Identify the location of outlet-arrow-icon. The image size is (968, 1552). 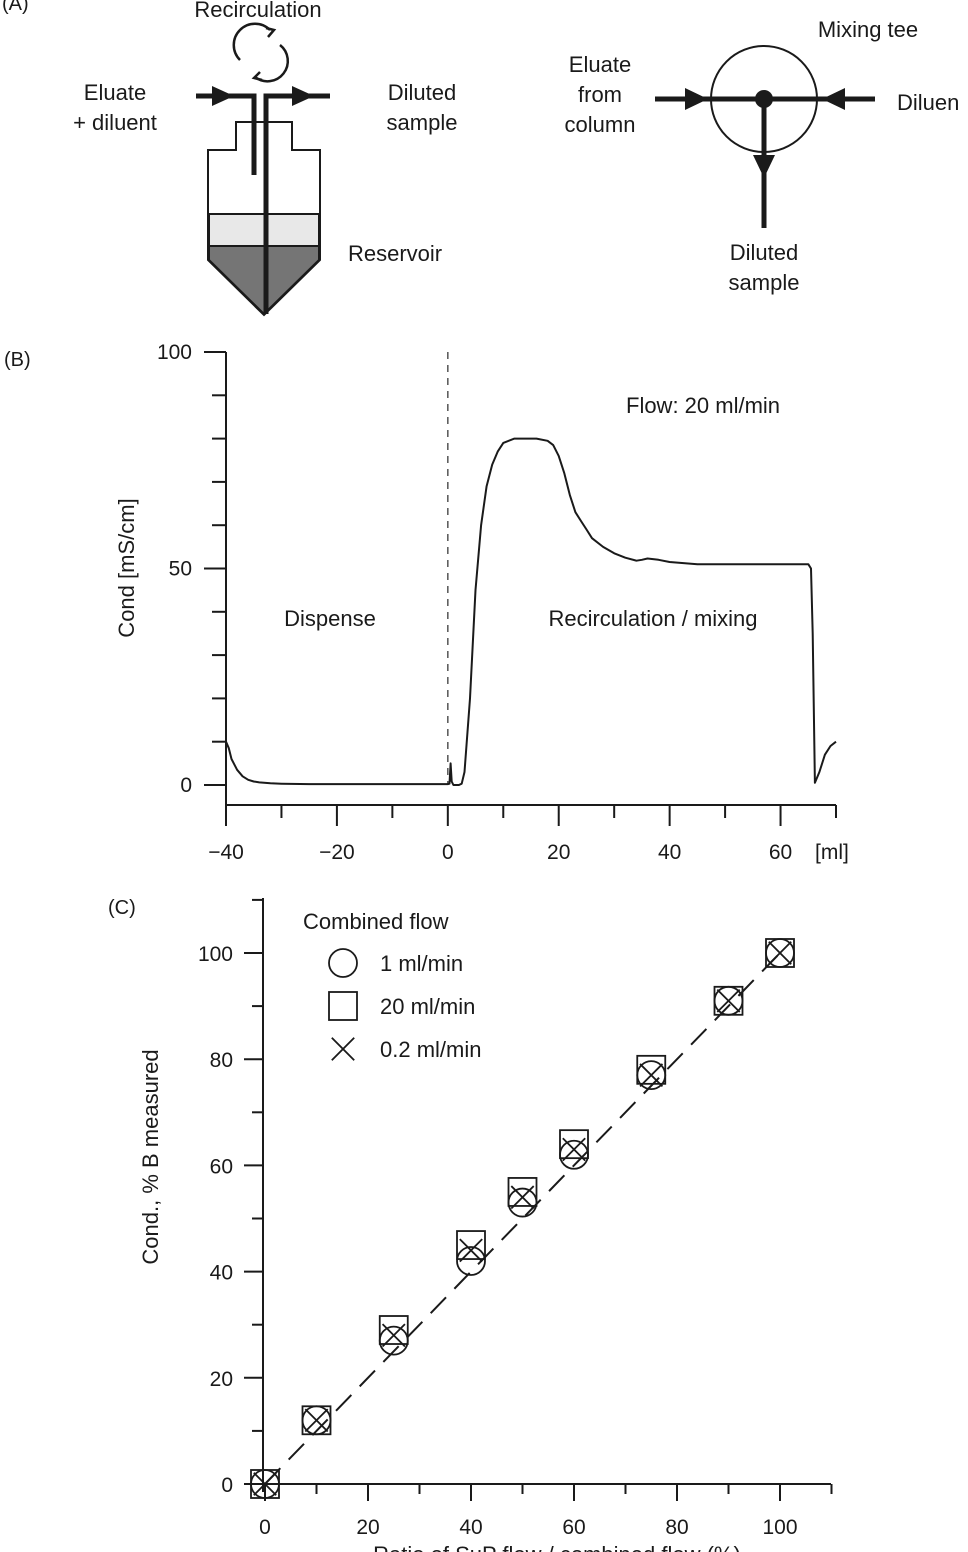
(303, 96).